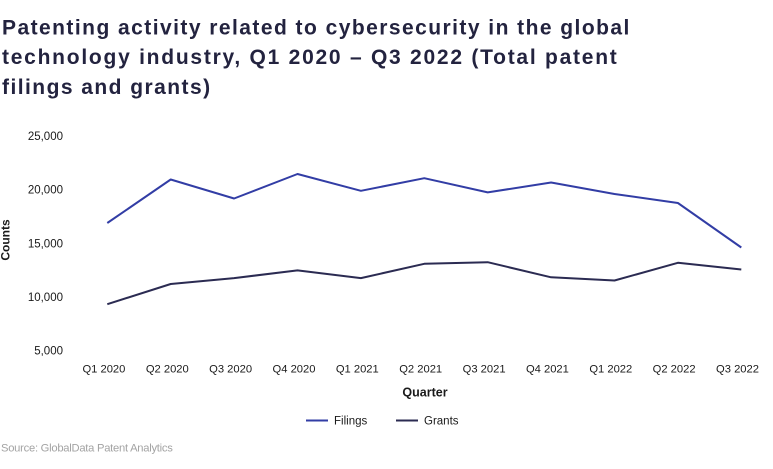 The width and height of the screenshot is (773, 469). Describe the element at coordinates (484, 369) in the screenshot. I see `svg-text: Q3 2021` at that location.